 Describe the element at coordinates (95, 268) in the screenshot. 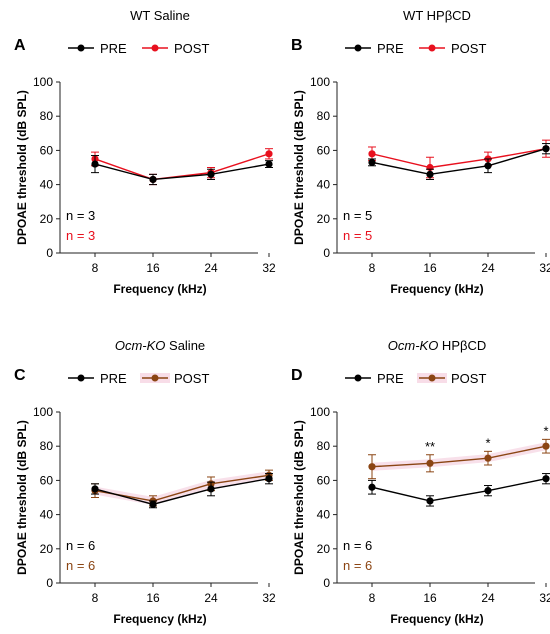

I see `x-tick-label: 8` at that location.